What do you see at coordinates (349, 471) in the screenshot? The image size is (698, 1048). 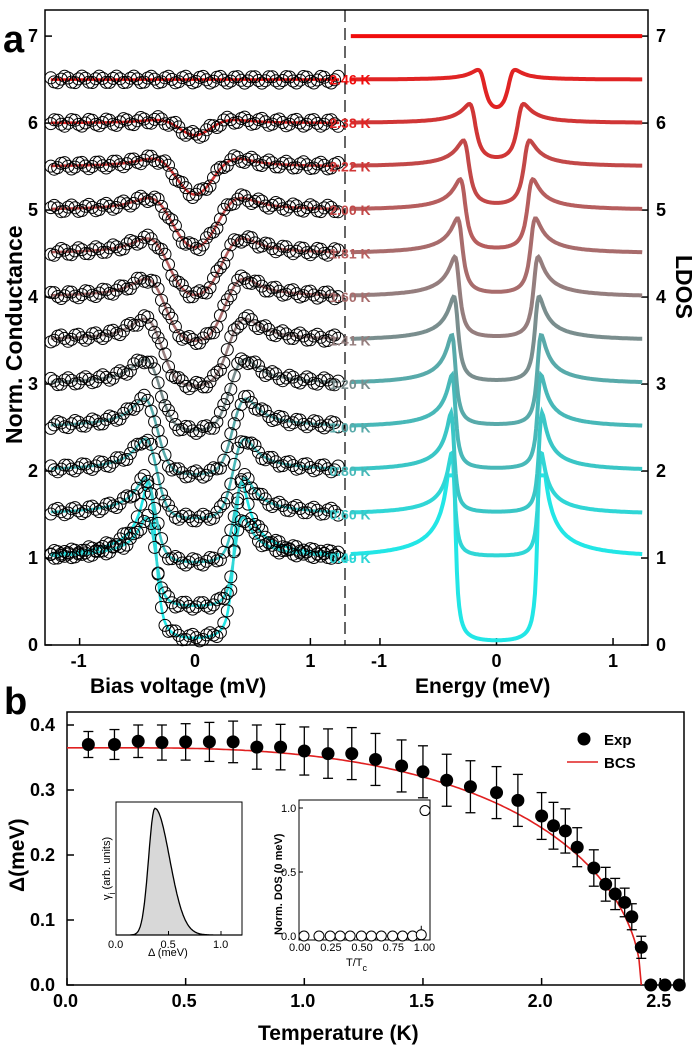 I see `temperature-label: 0.80 K` at bounding box center [349, 471].